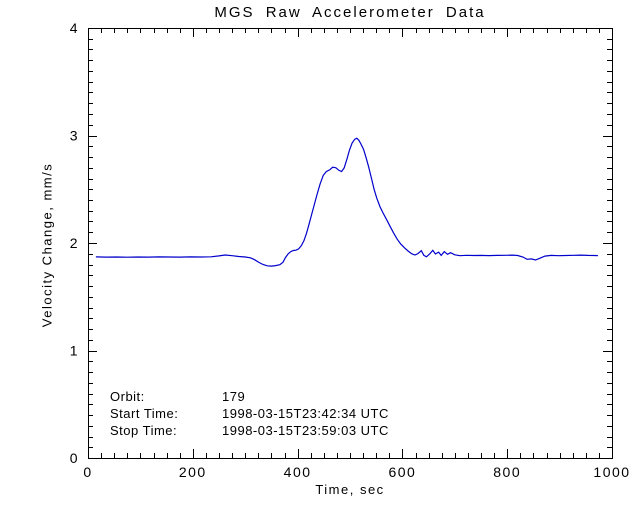 Image resolution: width=640 pixels, height=512 pixels. Describe the element at coordinates (350, 12) in the screenshot. I see `chart-title: MGS Raw Accelerometer Data` at that location.